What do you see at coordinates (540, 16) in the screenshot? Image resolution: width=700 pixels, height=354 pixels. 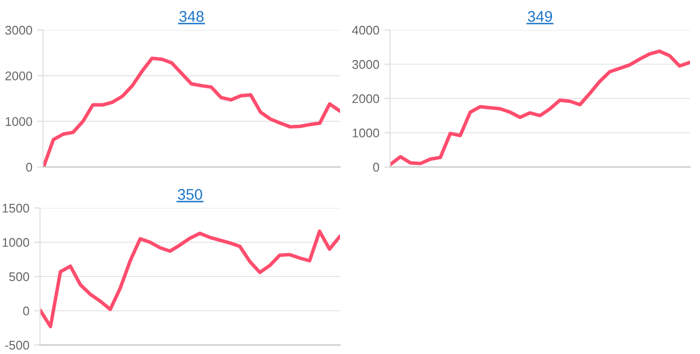 I see `chart-title: 349` at bounding box center [540, 16].